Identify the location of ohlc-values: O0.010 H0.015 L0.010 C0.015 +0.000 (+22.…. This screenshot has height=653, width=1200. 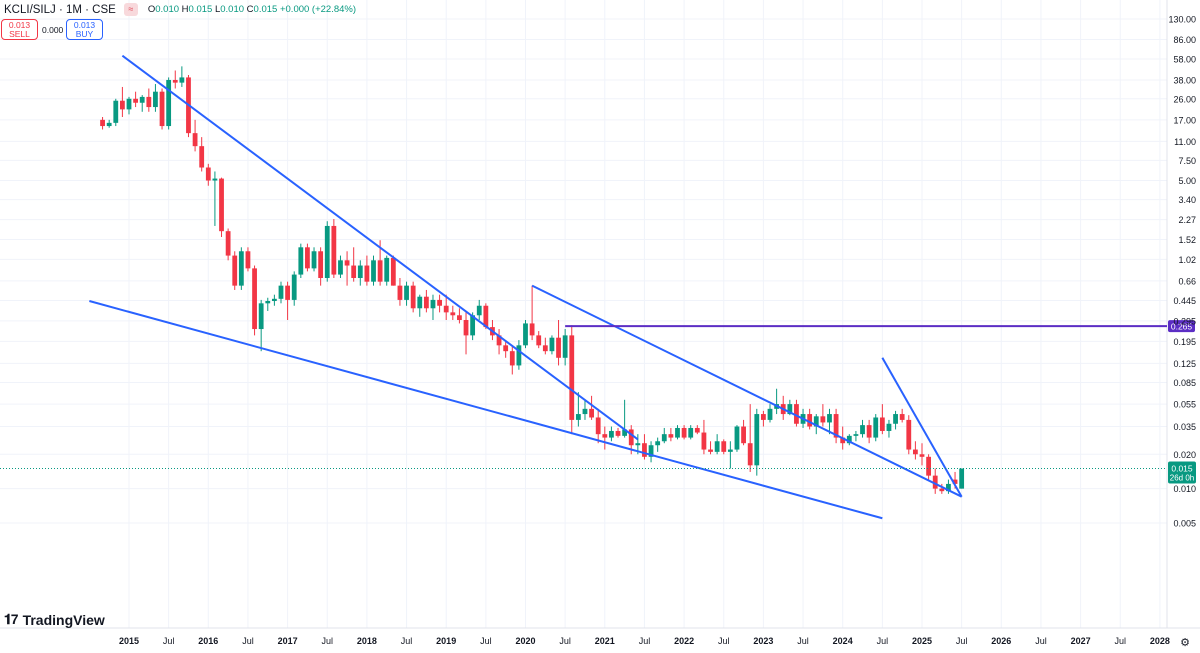
(252, 9).